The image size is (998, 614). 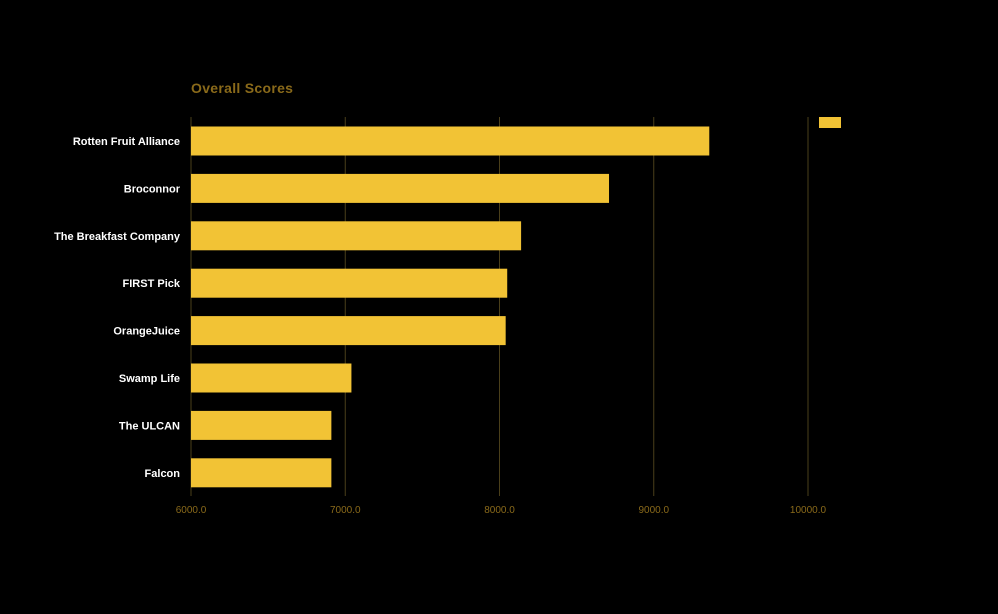 What do you see at coordinates (152, 189) in the screenshot?
I see `category-label: Broconnor` at bounding box center [152, 189].